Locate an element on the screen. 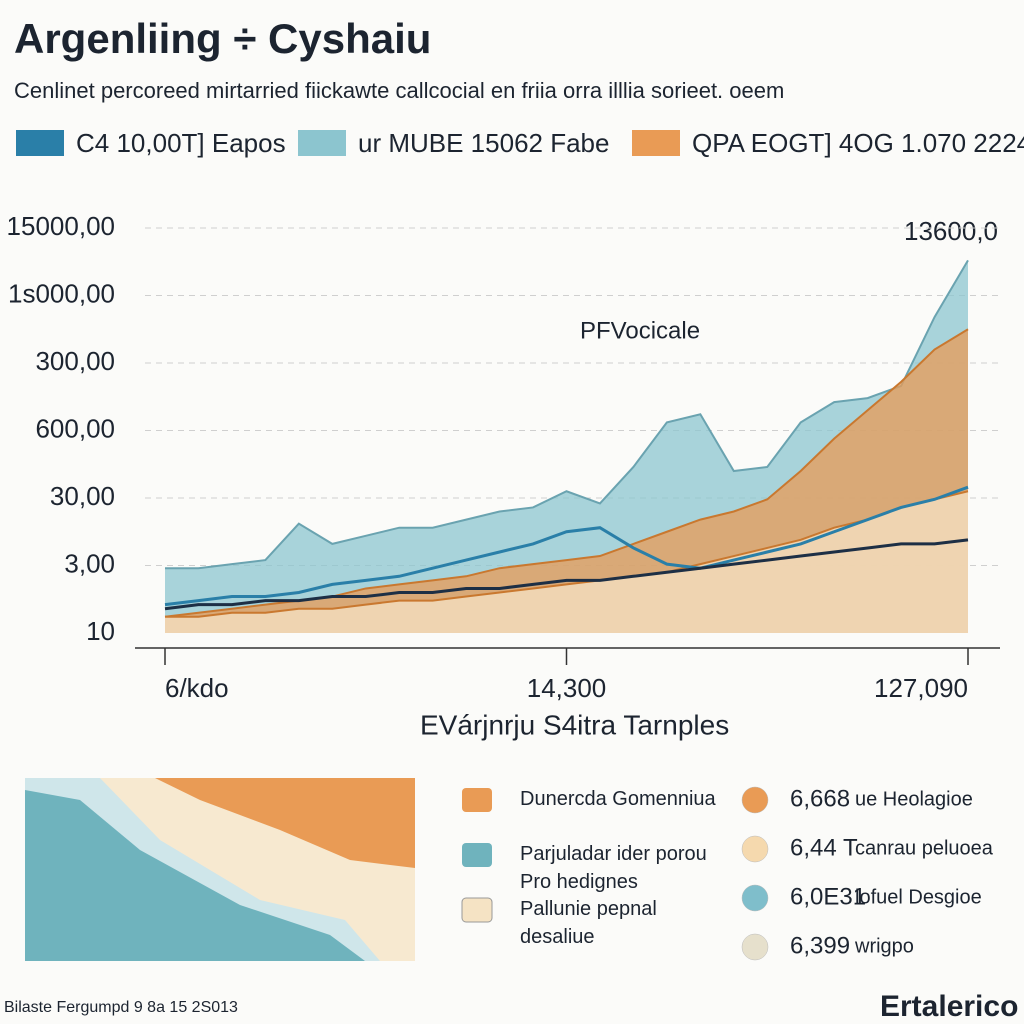  stat-label: ue Heolagioe is located at coordinates (914, 799).